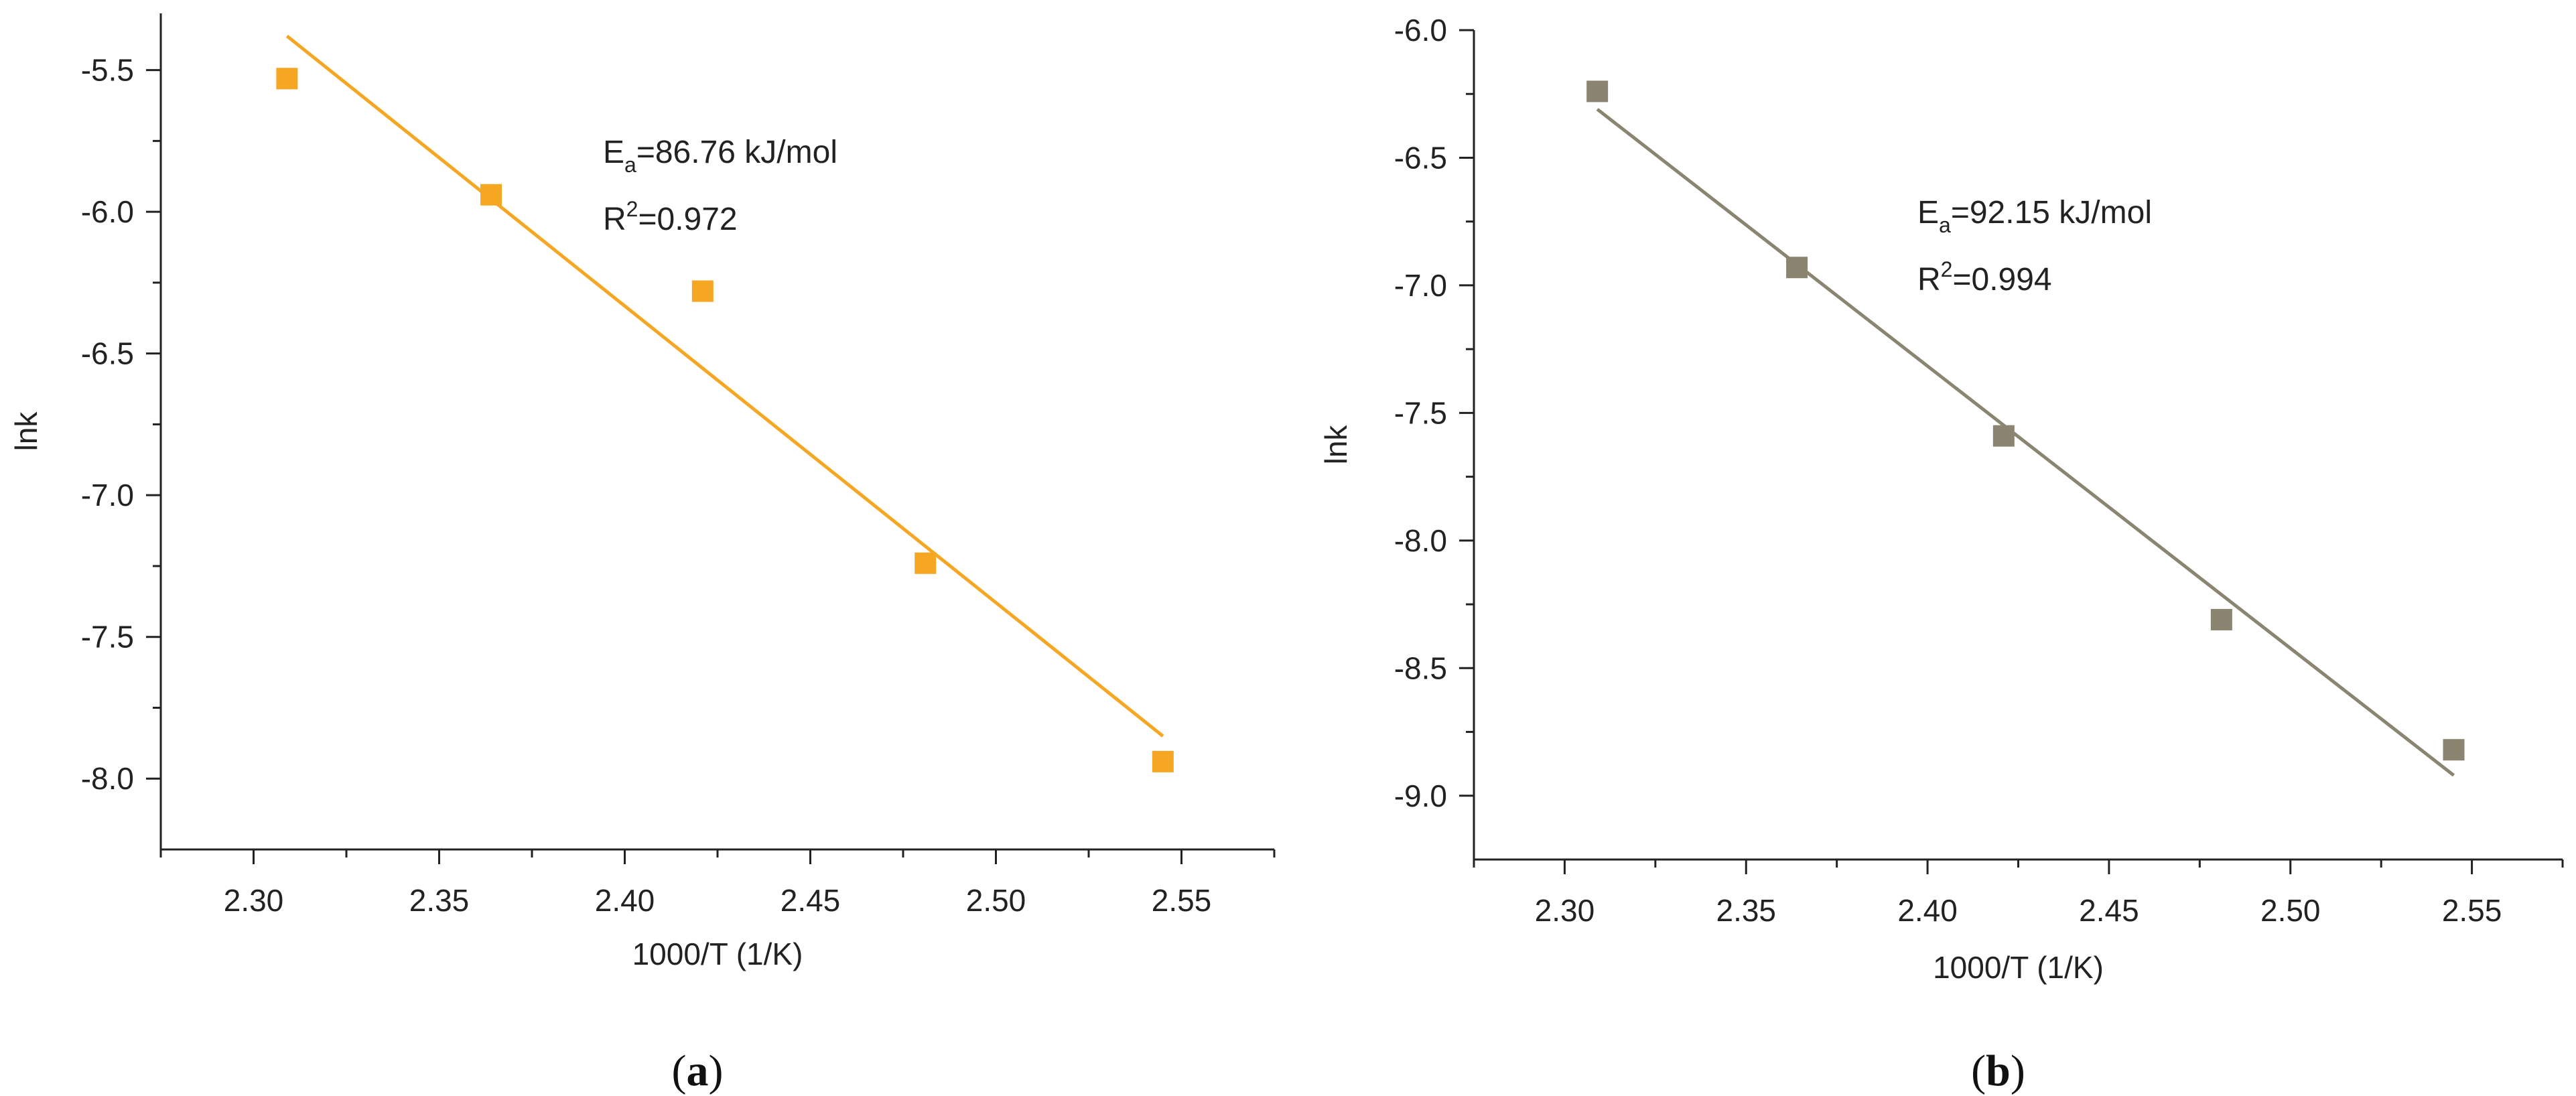 The image size is (2576, 1096). I want to click on r-squared-label: R2=0.994, so click(1985, 277).